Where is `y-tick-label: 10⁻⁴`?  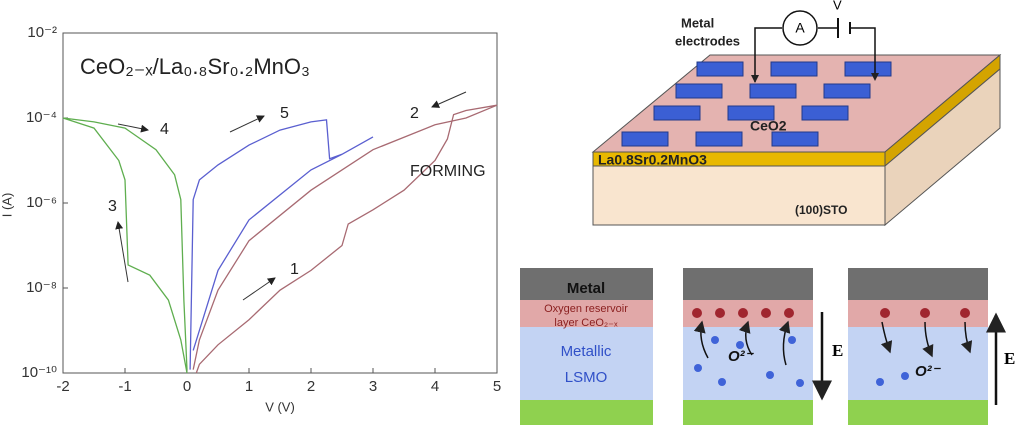
y-tick-label: 10⁻⁴ is located at coordinates (41, 117).